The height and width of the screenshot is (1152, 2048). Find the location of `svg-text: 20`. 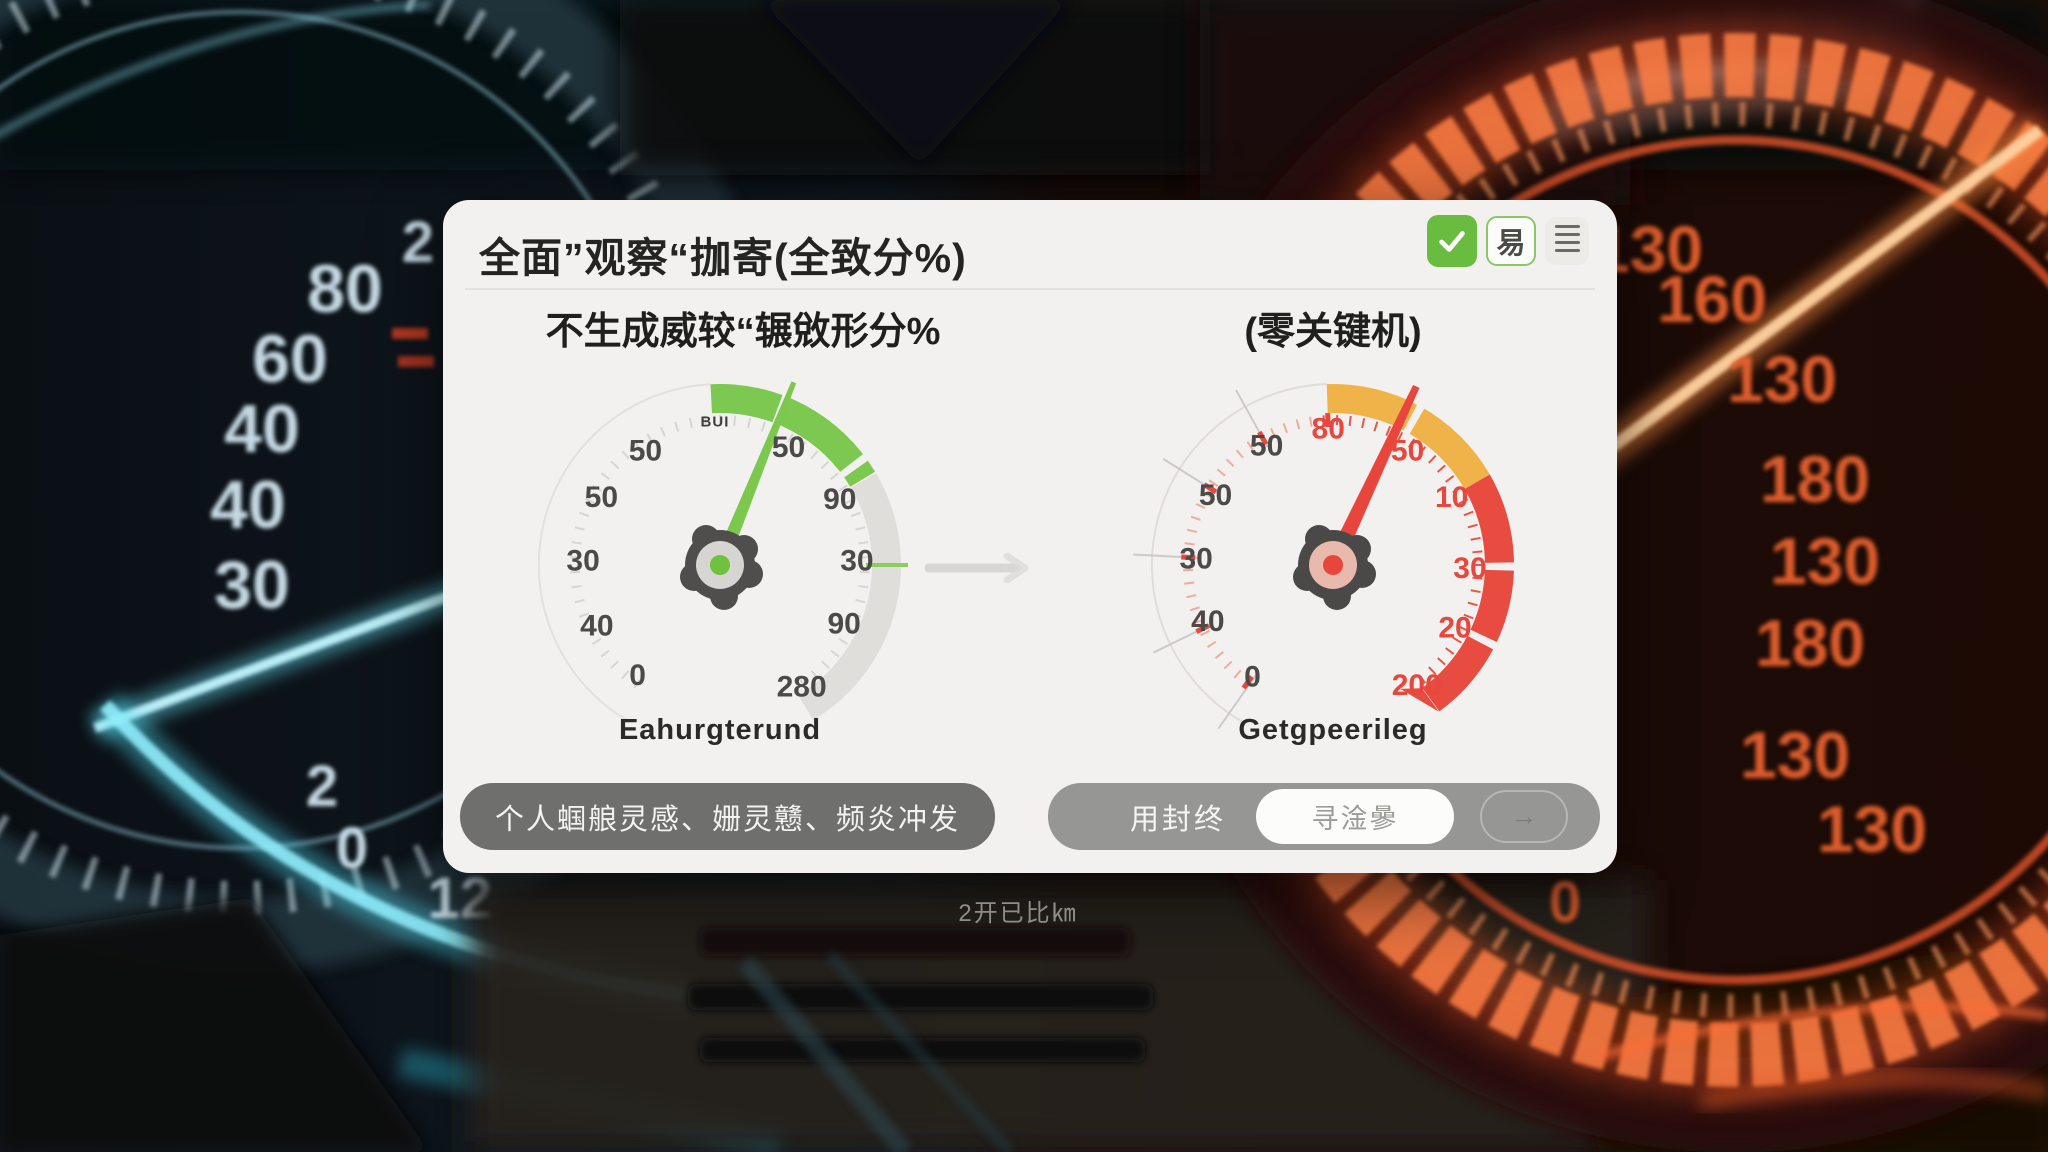

svg-text: 20 is located at coordinates (1454, 628).